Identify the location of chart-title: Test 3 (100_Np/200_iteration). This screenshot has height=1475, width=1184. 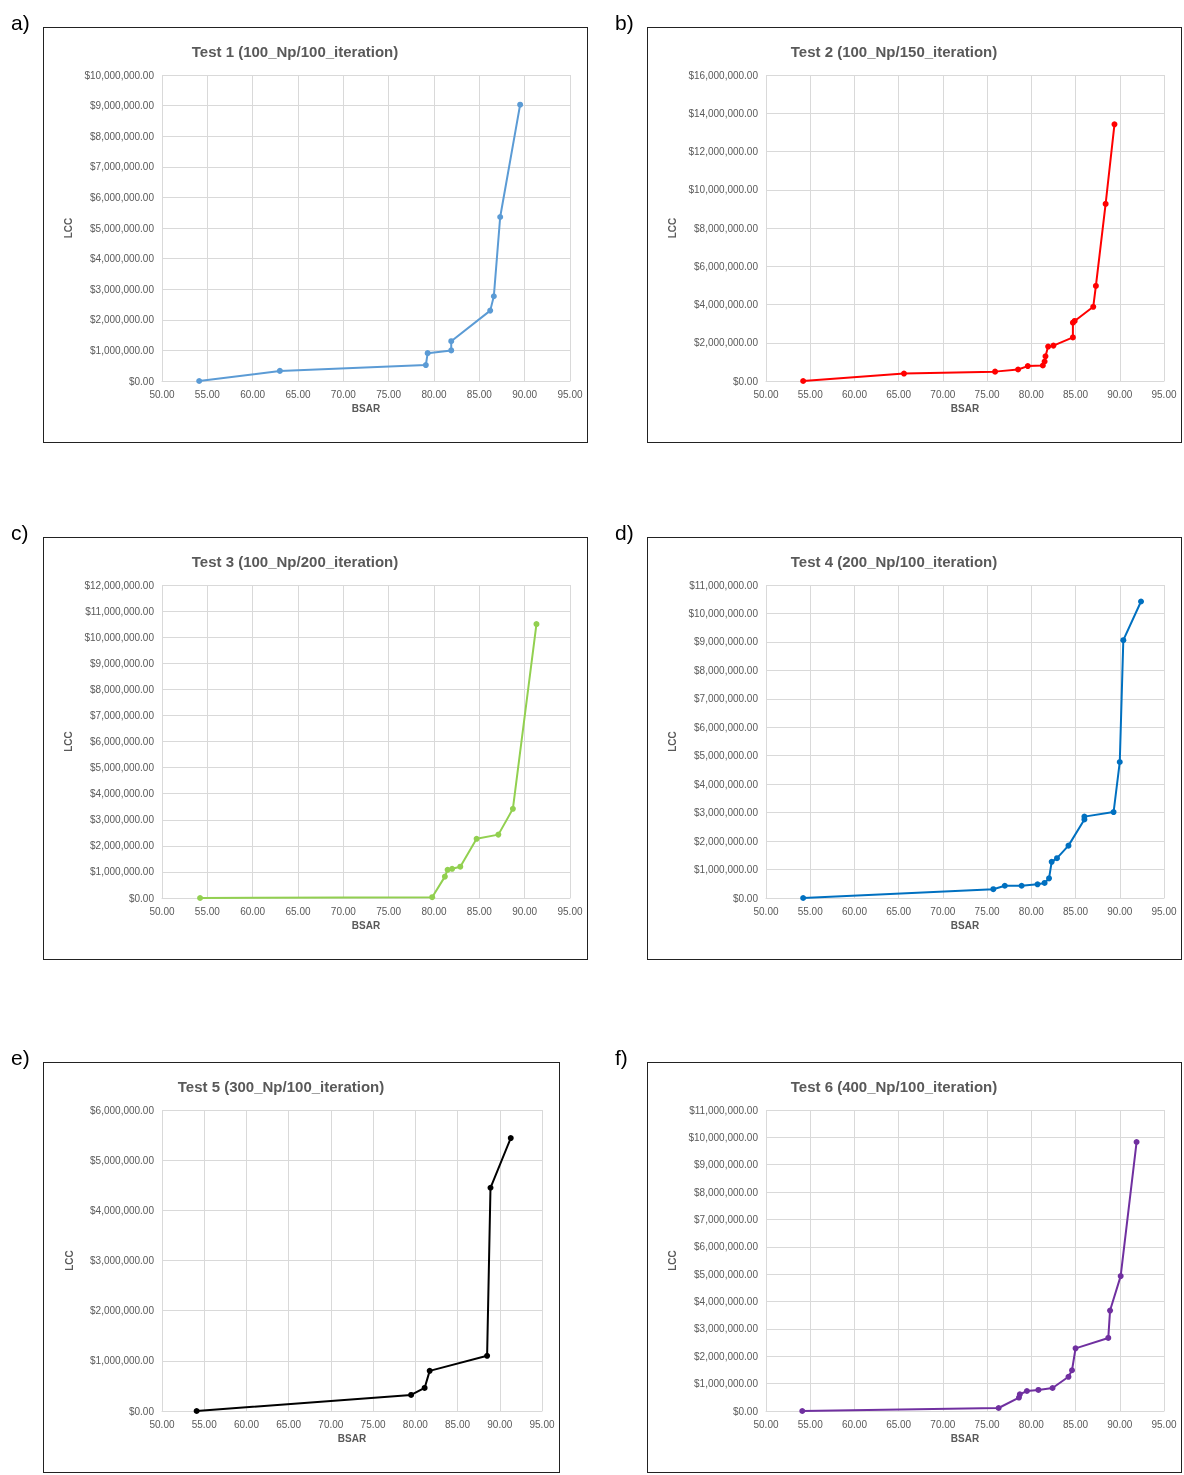
(295, 561).